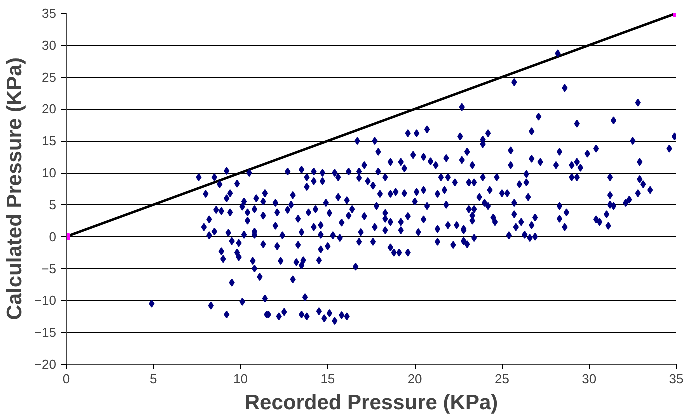 This screenshot has height=417, width=686. Describe the element at coordinates (49, 268) in the screenshot. I see `y-tick-label: −5` at that location.